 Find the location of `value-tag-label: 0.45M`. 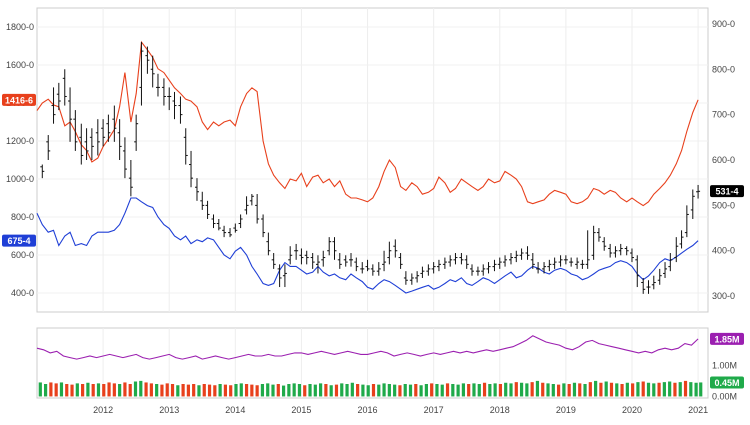

value-tag-label: 0.45M is located at coordinates (726, 383).